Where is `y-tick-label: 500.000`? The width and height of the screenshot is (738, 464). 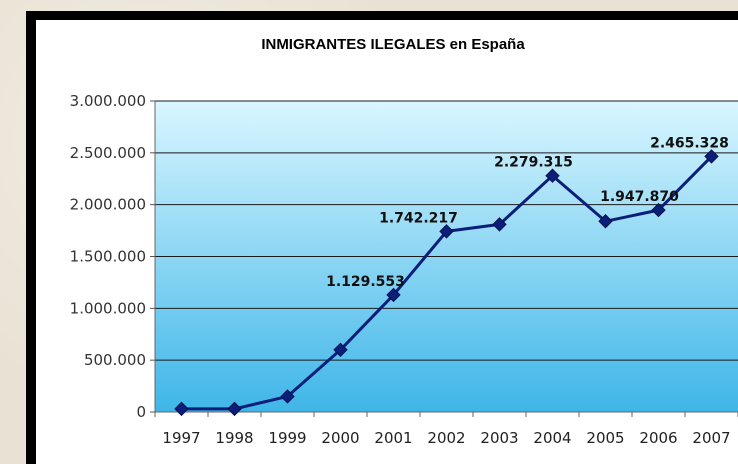 y-tick-label: 500.000 is located at coordinates (115, 360).